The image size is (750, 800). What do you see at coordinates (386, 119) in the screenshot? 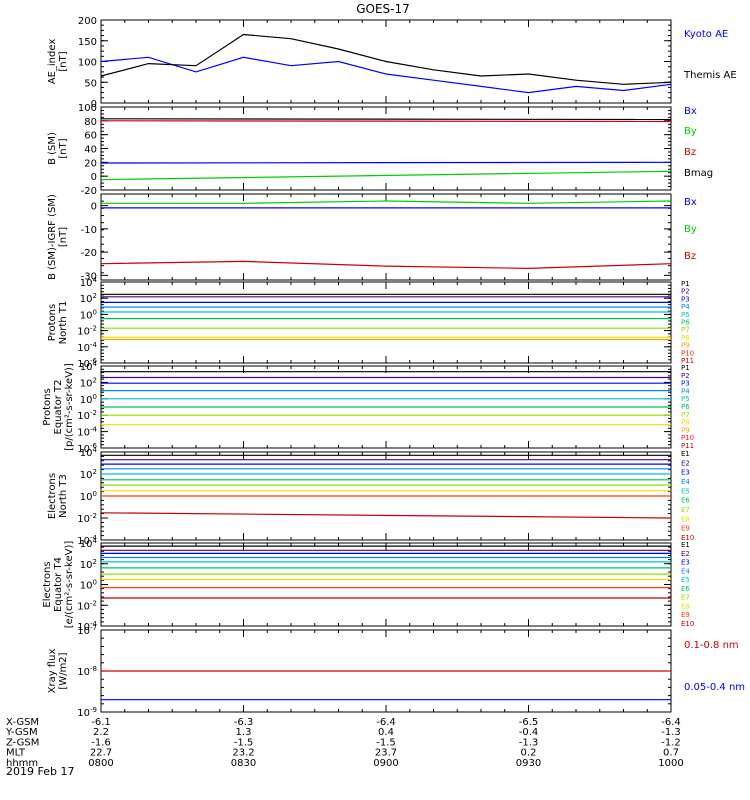
I see `series-line-bmag` at bounding box center [386, 119].